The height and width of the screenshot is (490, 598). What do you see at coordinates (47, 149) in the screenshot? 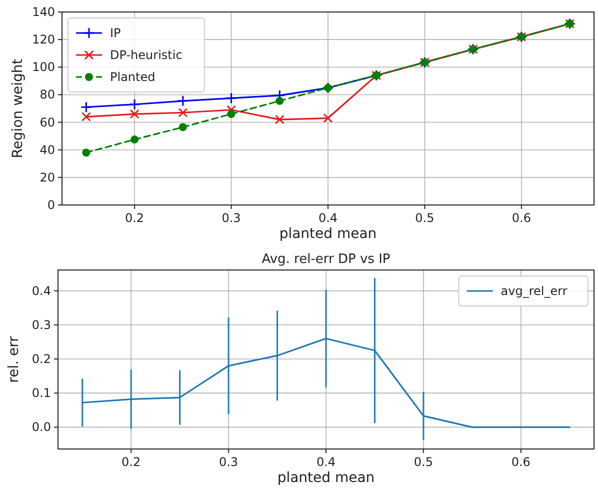
I see `y-tick-label: 40` at bounding box center [47, 149].